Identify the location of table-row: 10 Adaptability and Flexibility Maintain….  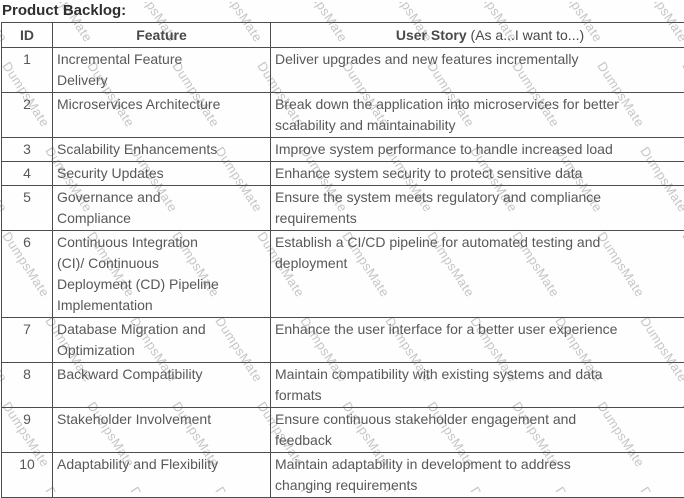
(343, 475).